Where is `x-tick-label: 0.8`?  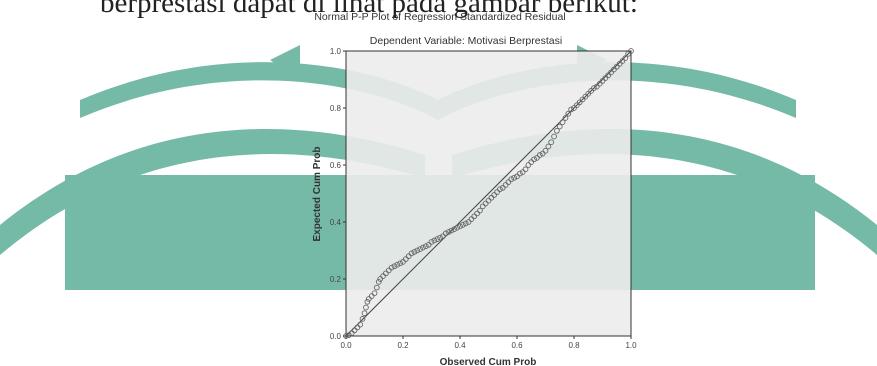
x-tick-label: 0.8 is located at coordinates (574, 345).